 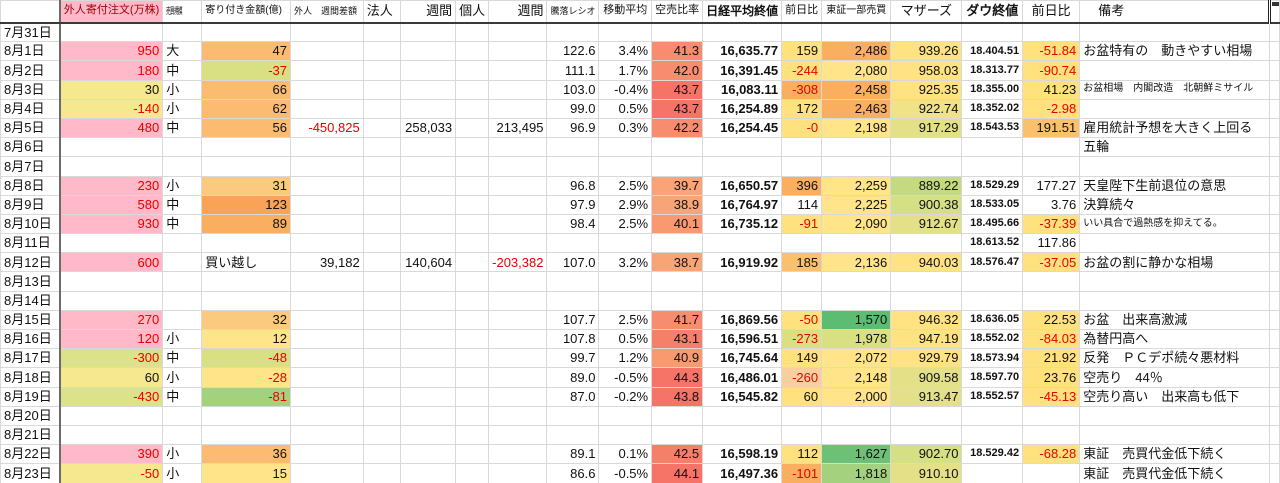 I want to click on cell-nikkei: 16,745.64, so click(x=742, y=358).